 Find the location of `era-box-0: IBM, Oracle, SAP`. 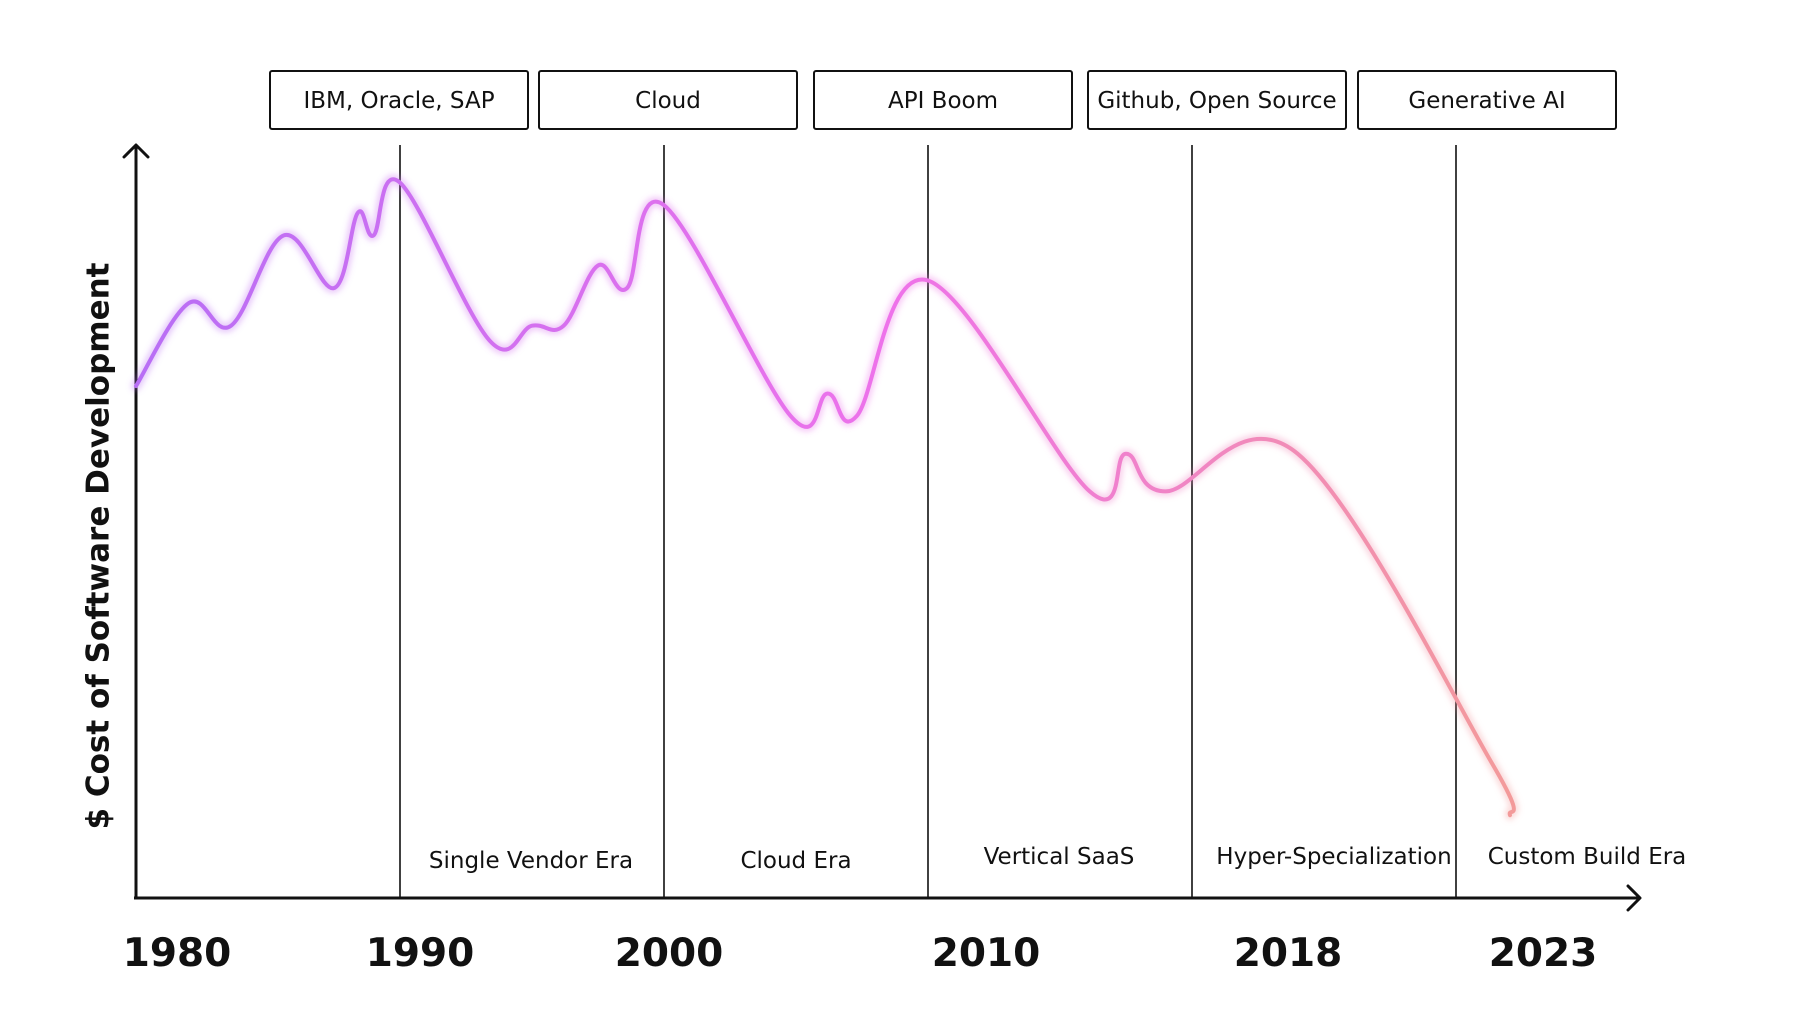

era-box-0: IBM, Oracle, SAP is located at coordinates (399, 100).